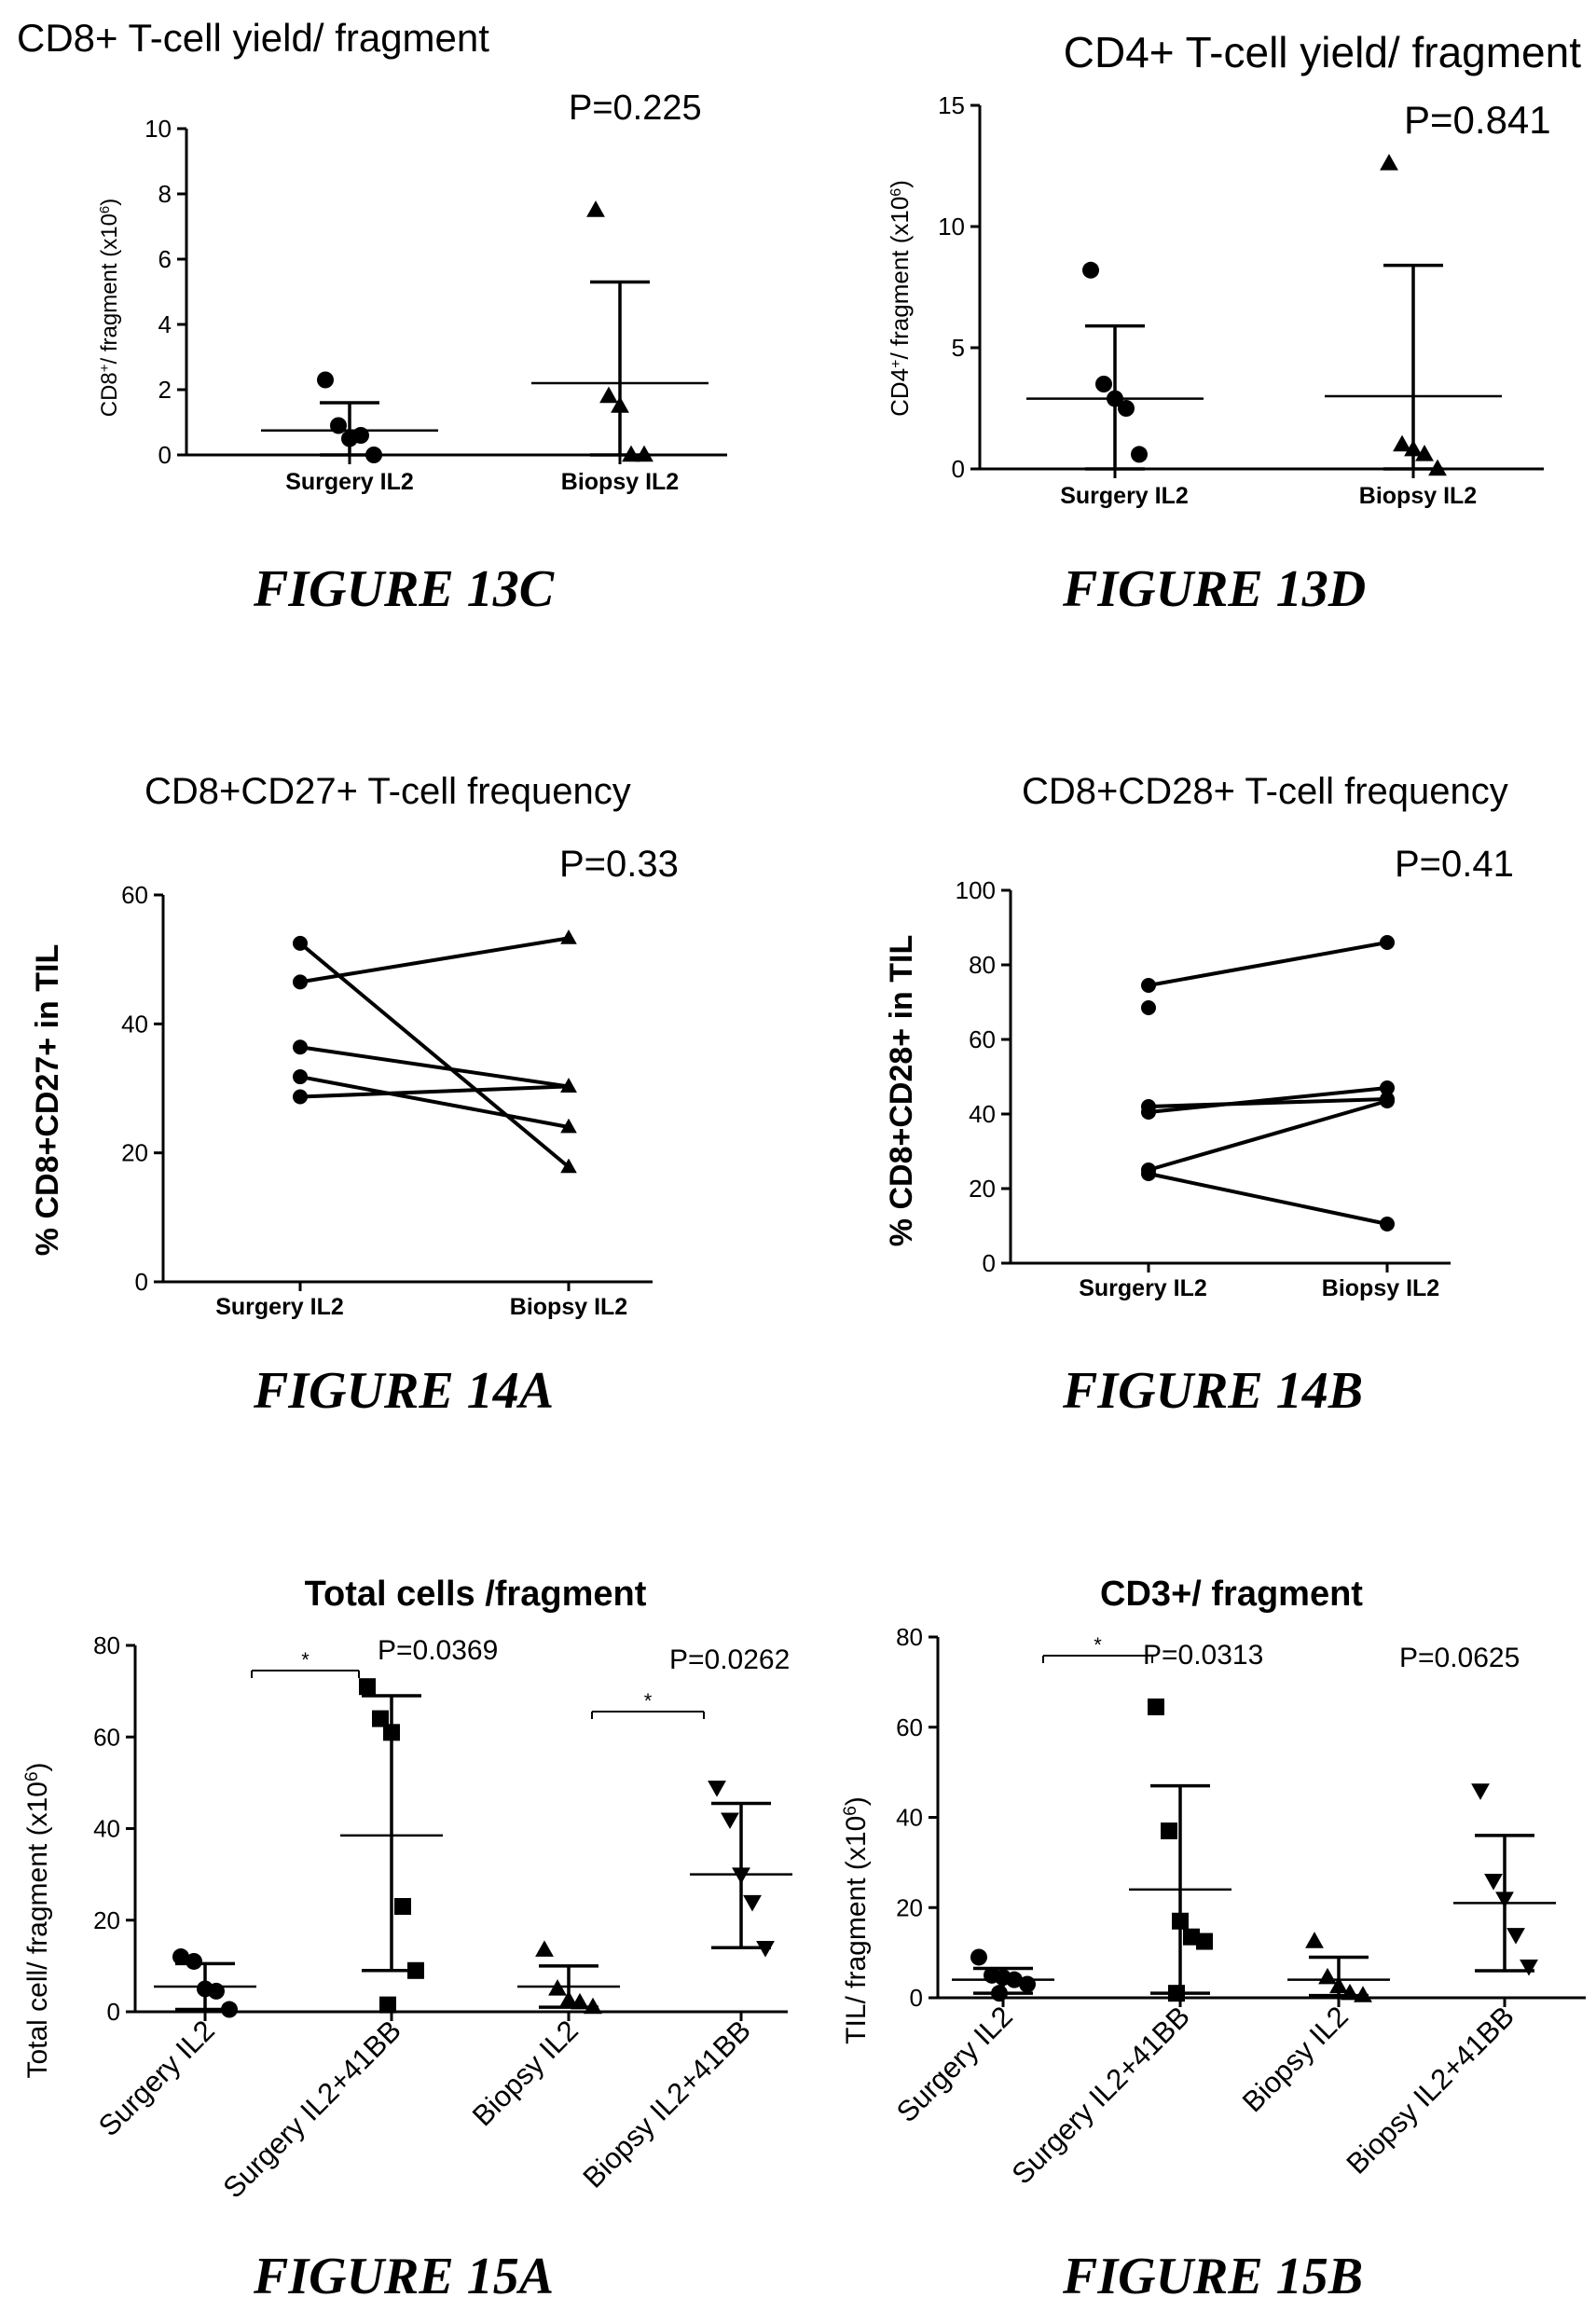  What do you see at coordinates (1477, 120) in the screenshot?
I see `p-value: P=0.841` at bounding box center [1477, 120].